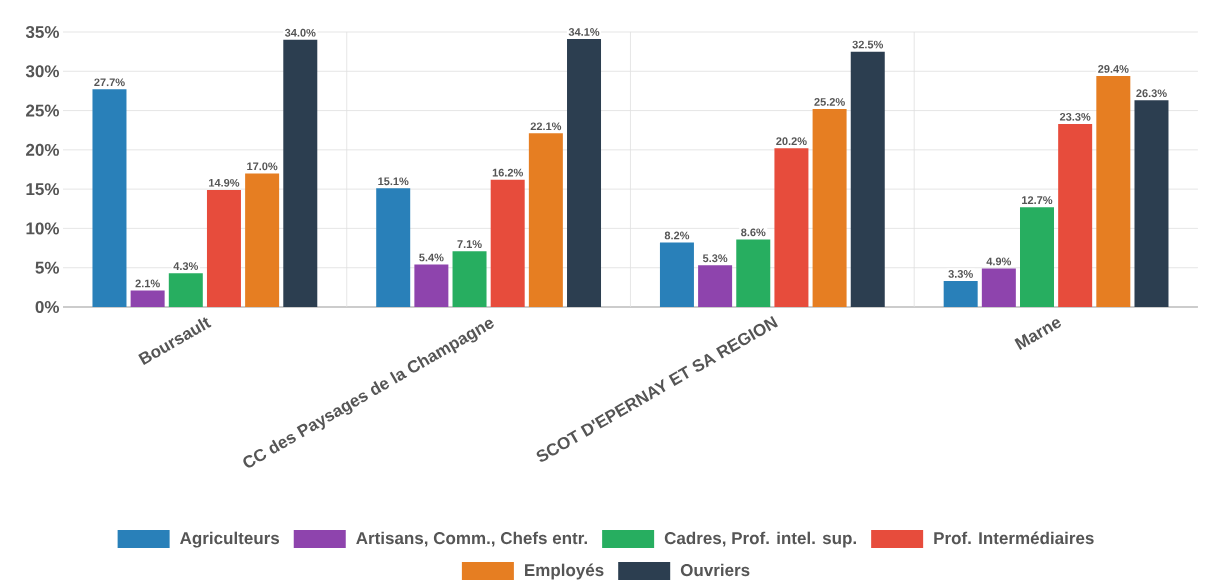 This screenshot has width=1213, height=581. Describe the element at coordinates (1113, 69) in the screenshot. I see `data-label: 29.4%` at that location.